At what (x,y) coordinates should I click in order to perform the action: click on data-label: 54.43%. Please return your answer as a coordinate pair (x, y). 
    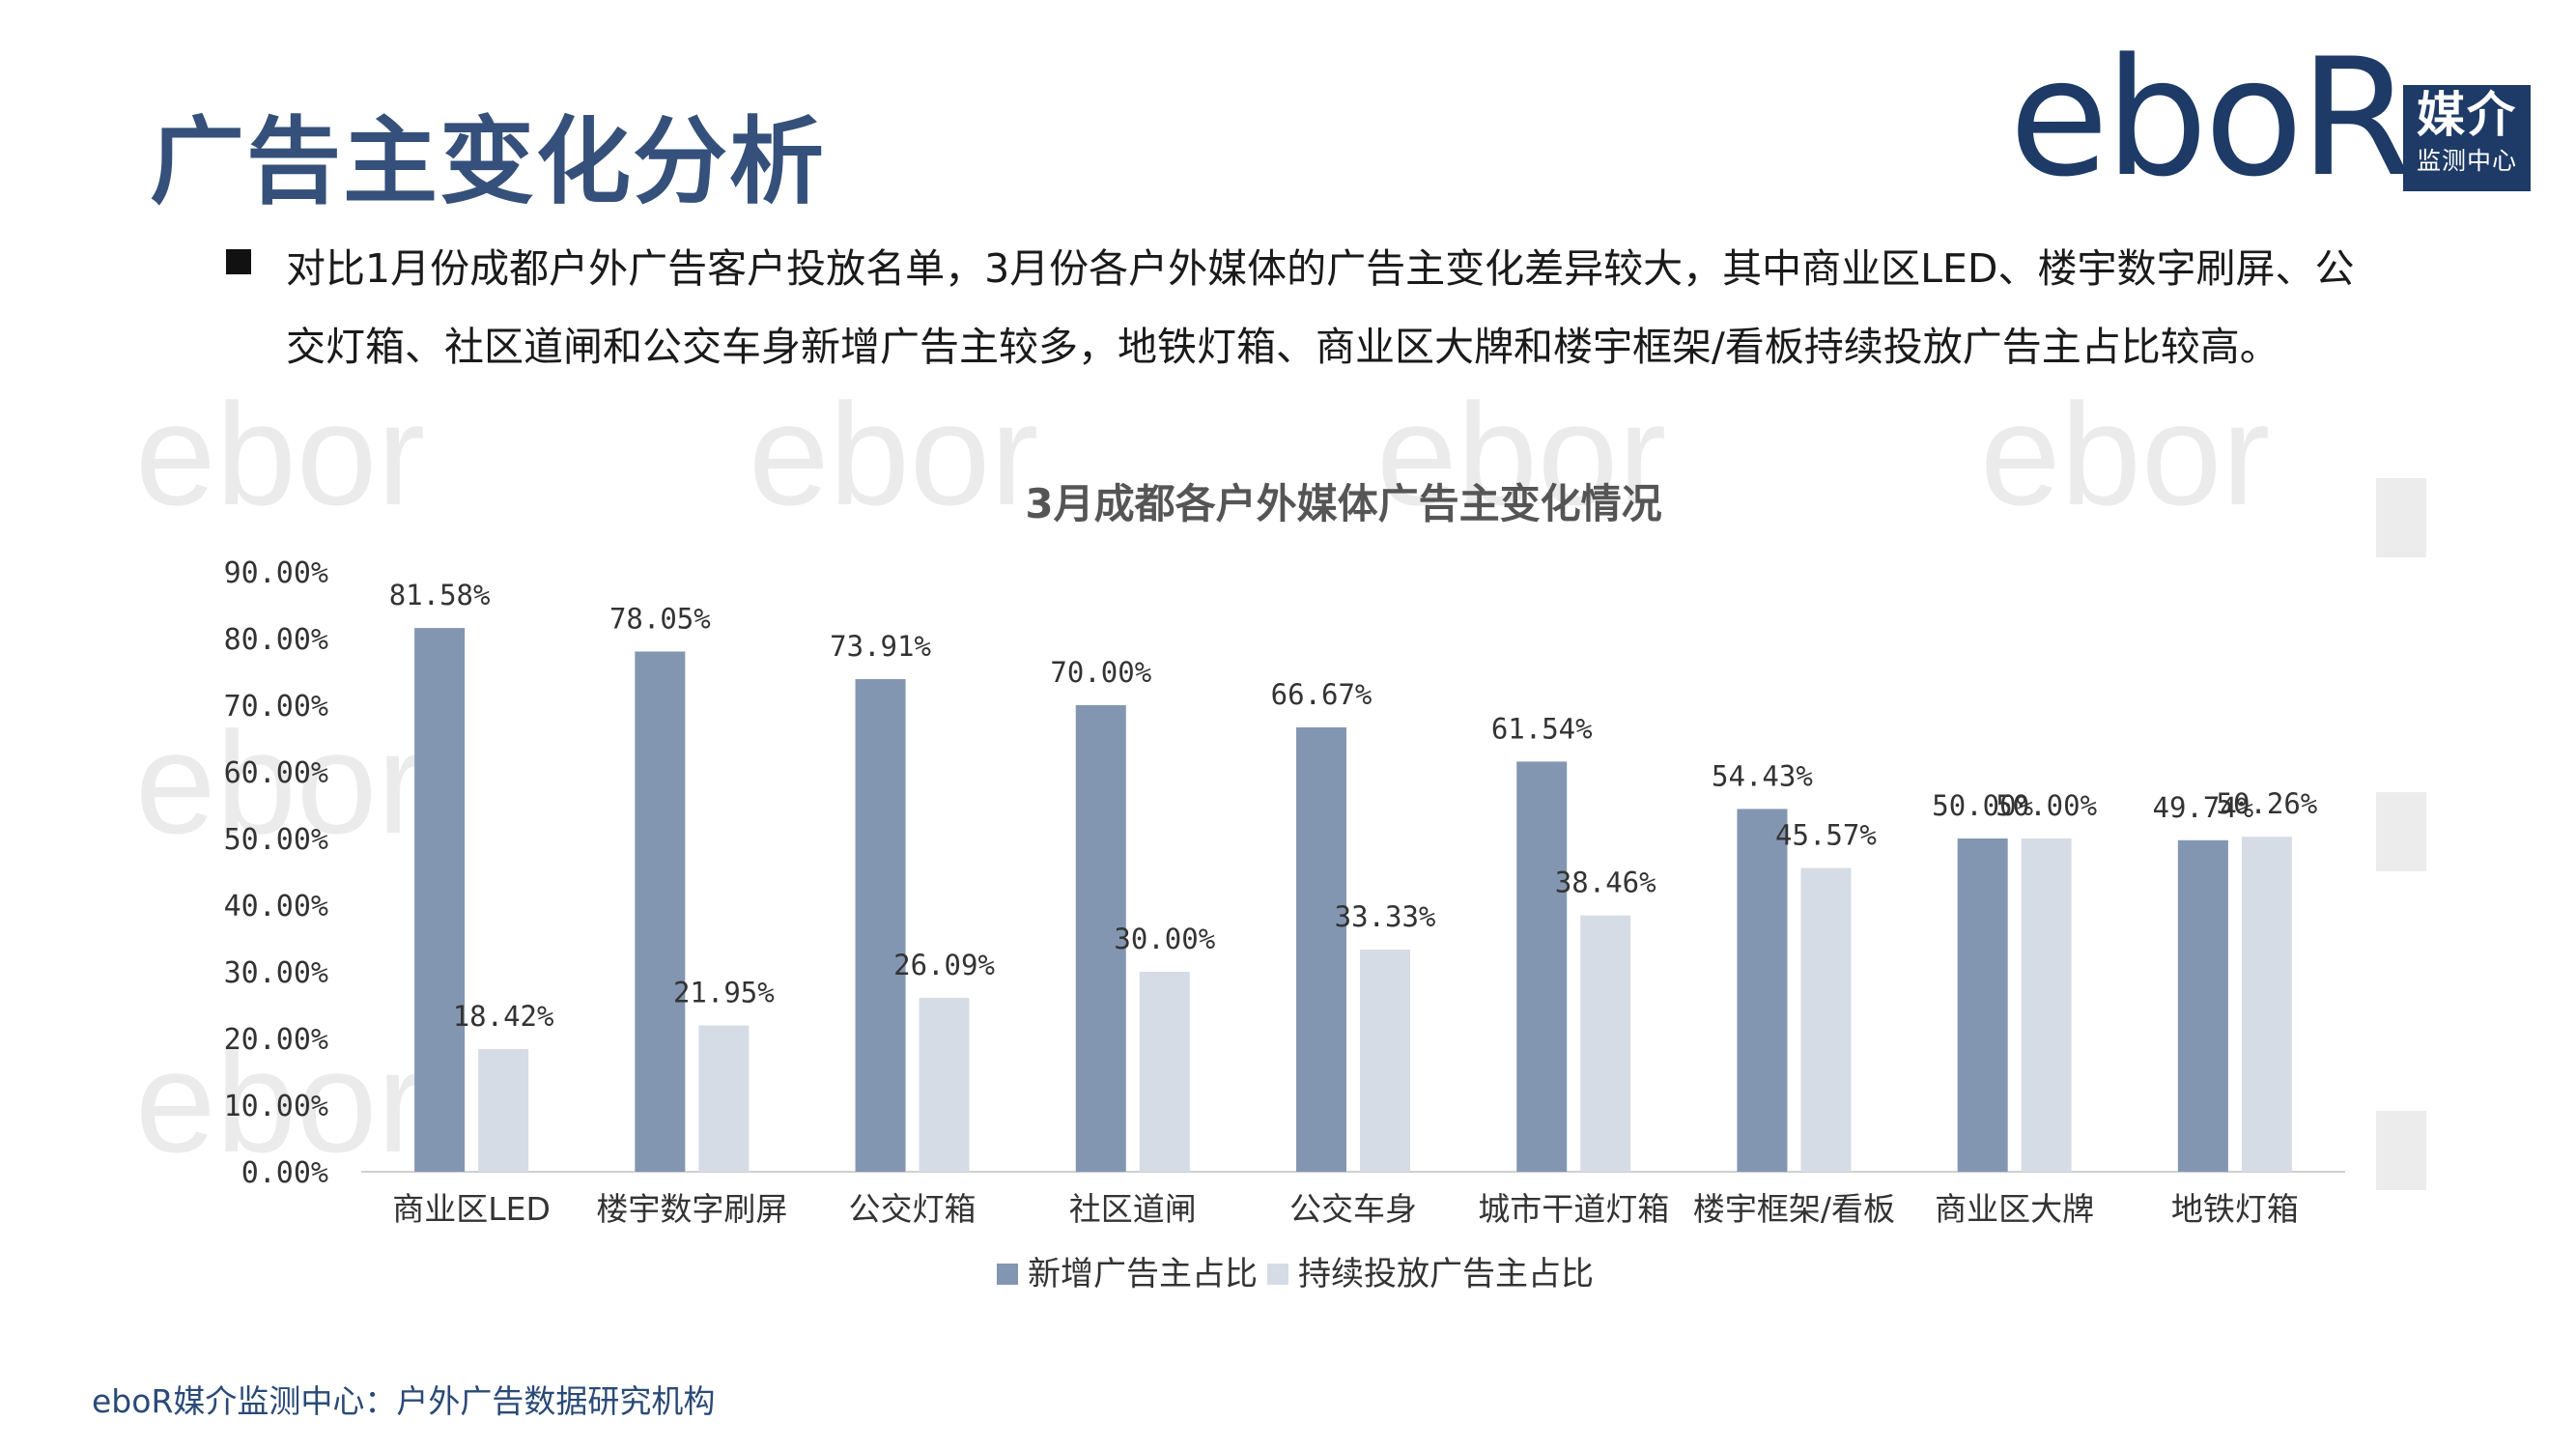
    Looking at the image, I should click on (1762, 775).